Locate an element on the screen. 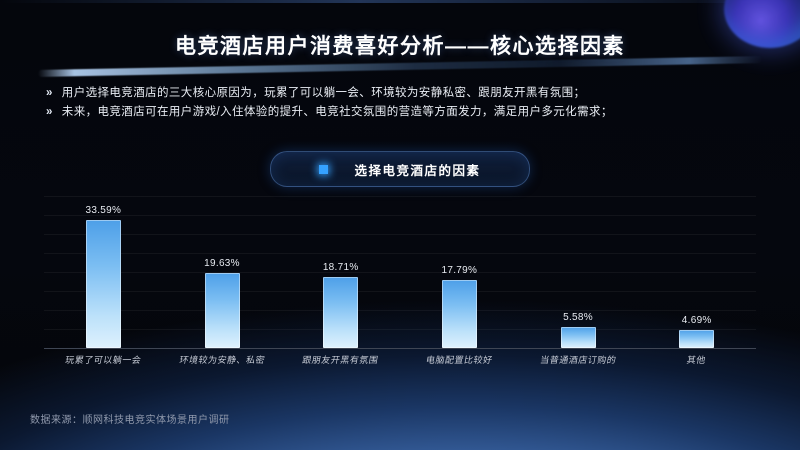  x-axis-label: 环境较为安静、私密 is located at coordinates (222, 360).